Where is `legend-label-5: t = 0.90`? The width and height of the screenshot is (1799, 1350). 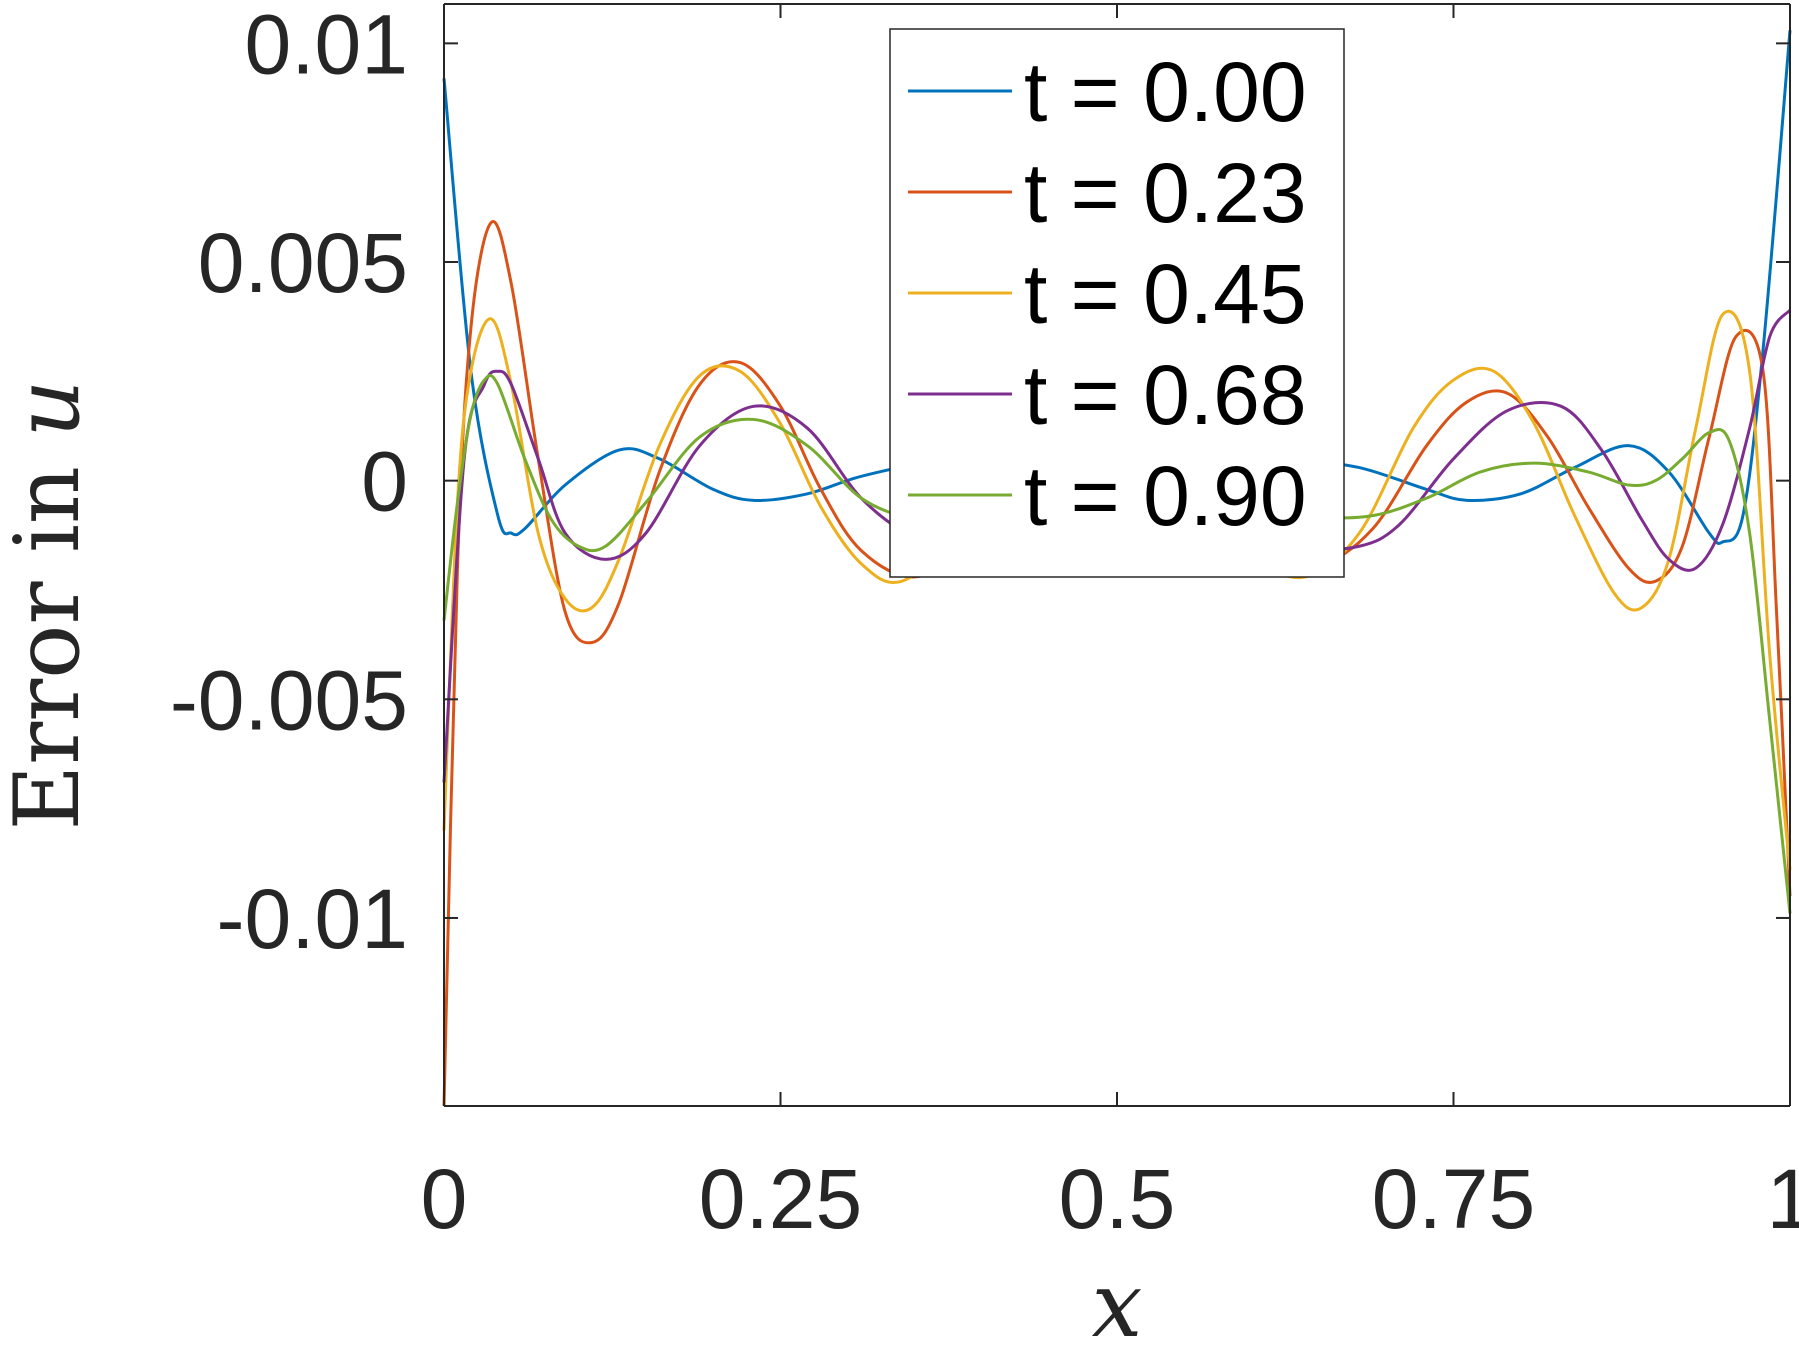
legend-label-5: t = 0.90 is located at coordinates (1165, 496).